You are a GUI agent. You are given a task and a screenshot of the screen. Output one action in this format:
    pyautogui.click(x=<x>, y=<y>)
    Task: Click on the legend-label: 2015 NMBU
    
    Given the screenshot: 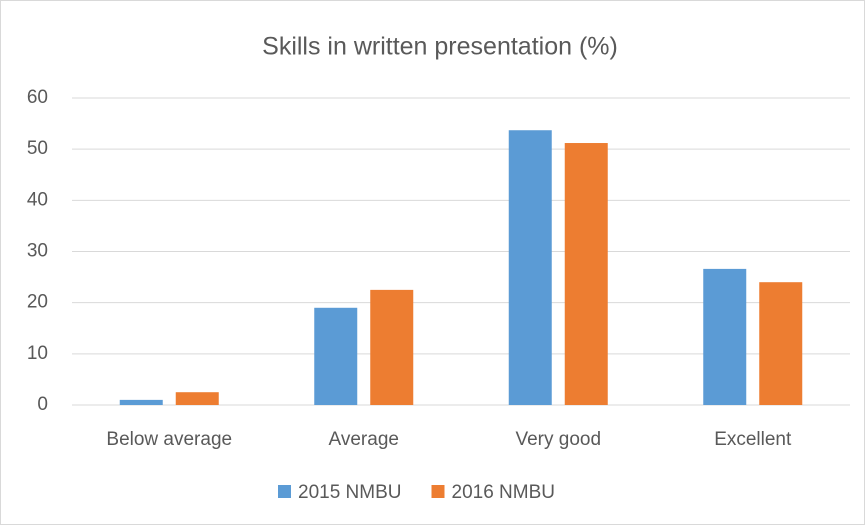 What is the action you would take?
    pyautogui.click(x=350, y=492)
    